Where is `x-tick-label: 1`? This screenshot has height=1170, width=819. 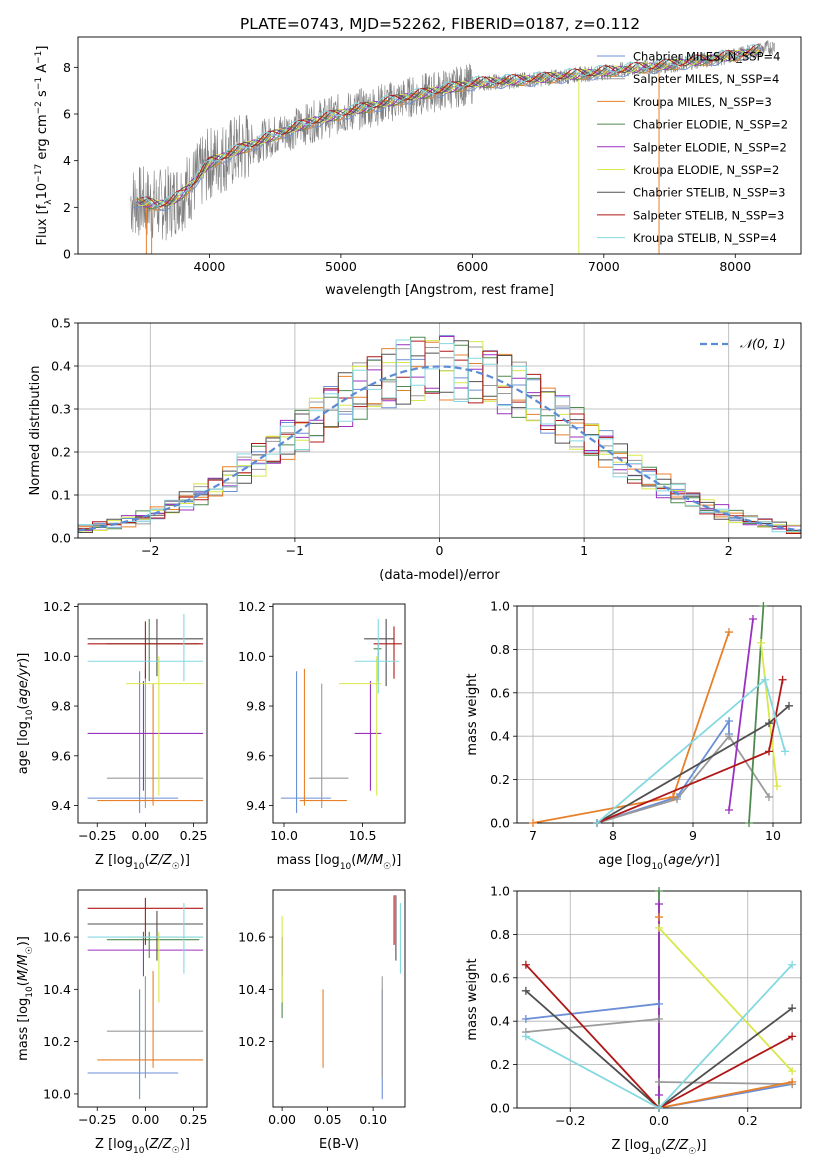 x-tick-label: 1 is located at coordinates (584, 550).